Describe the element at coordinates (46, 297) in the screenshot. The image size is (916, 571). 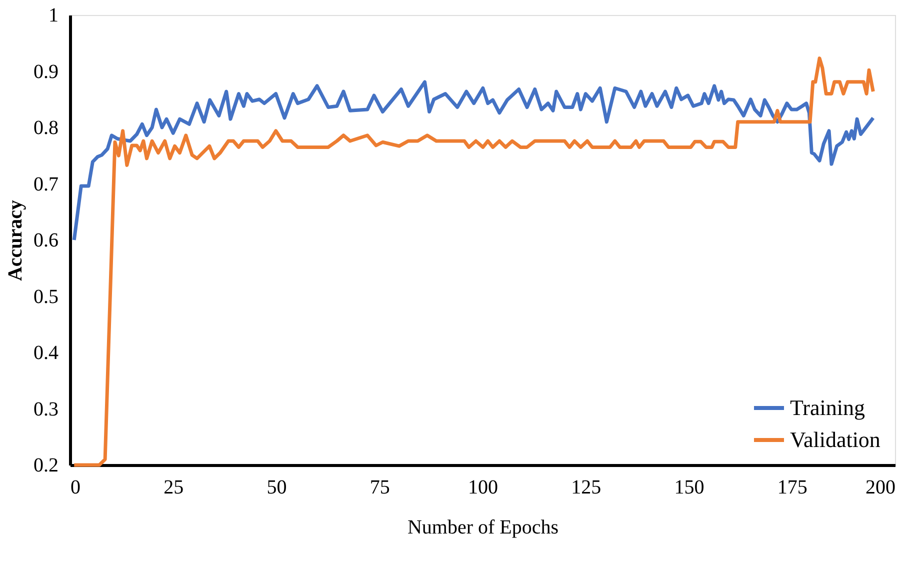
I see `y-tick-label: 0.5` at that location.